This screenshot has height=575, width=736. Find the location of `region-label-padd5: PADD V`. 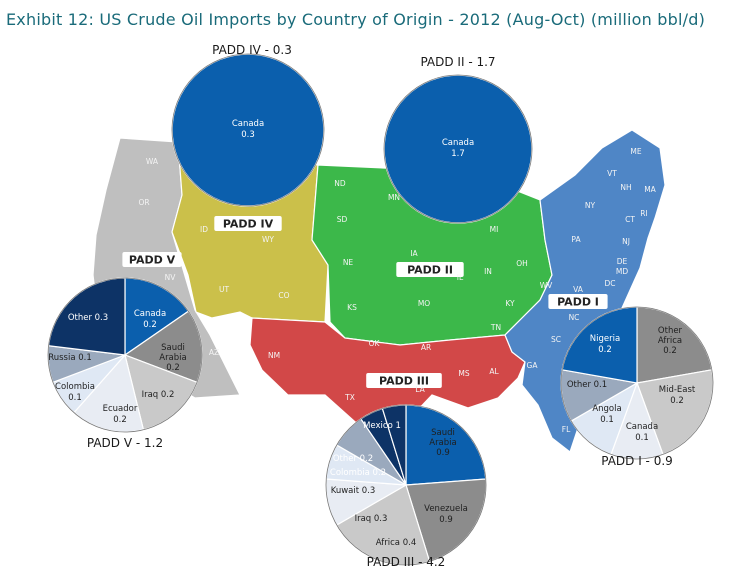

region-label-padd5: PADD V is located at coordinates (152, 259).